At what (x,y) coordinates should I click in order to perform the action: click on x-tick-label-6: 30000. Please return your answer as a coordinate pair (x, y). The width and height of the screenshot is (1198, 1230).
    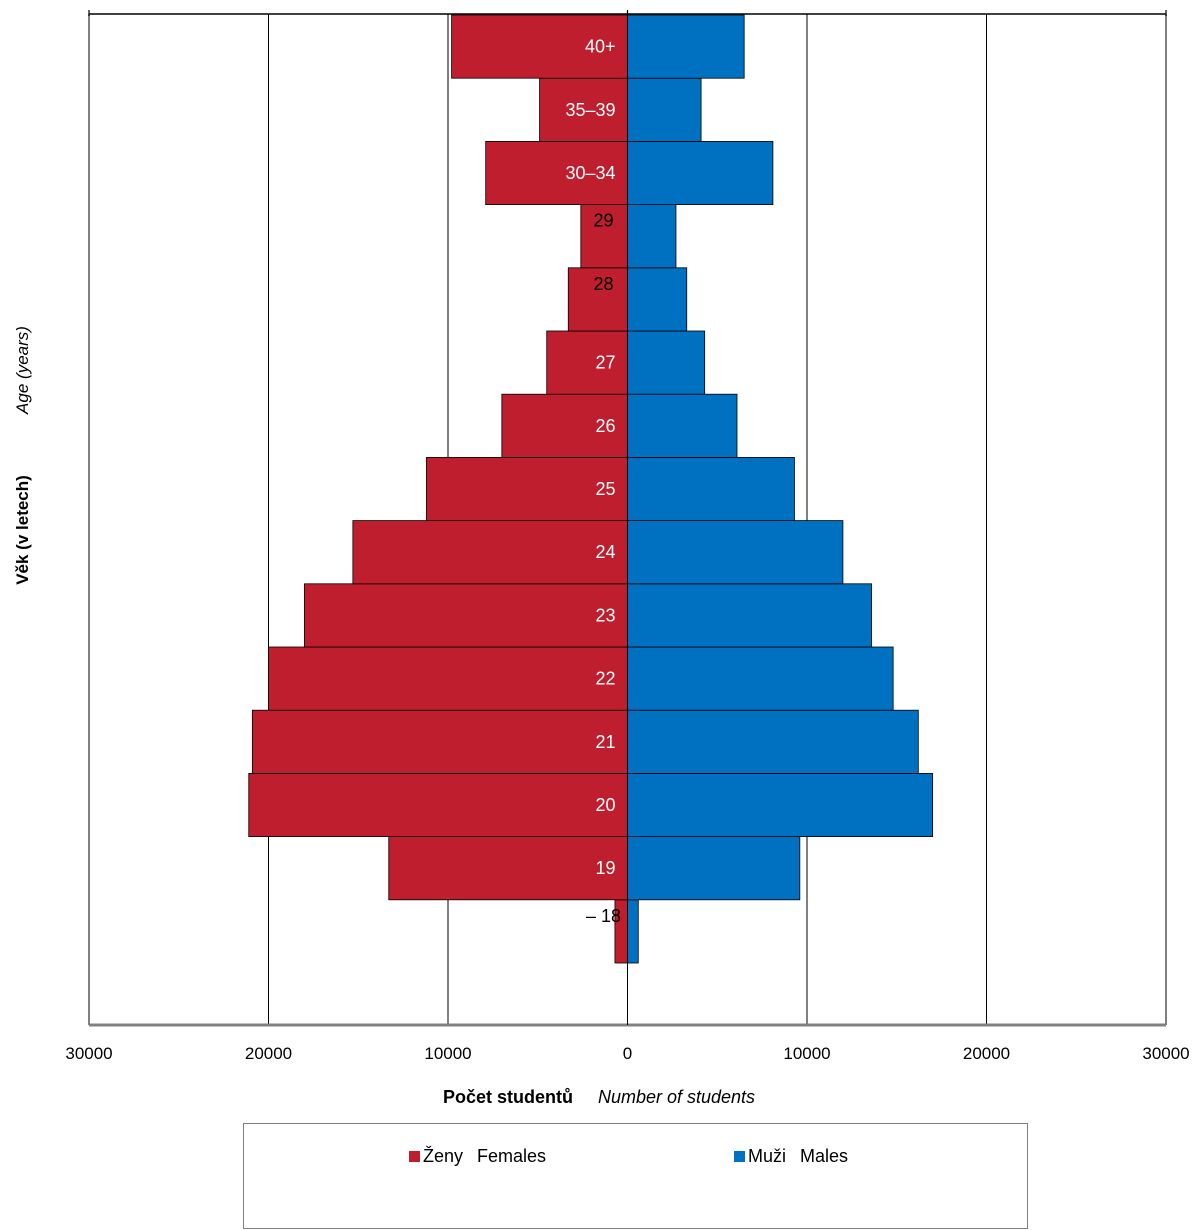
    Looking at the image, I should click on (1165, 1053).